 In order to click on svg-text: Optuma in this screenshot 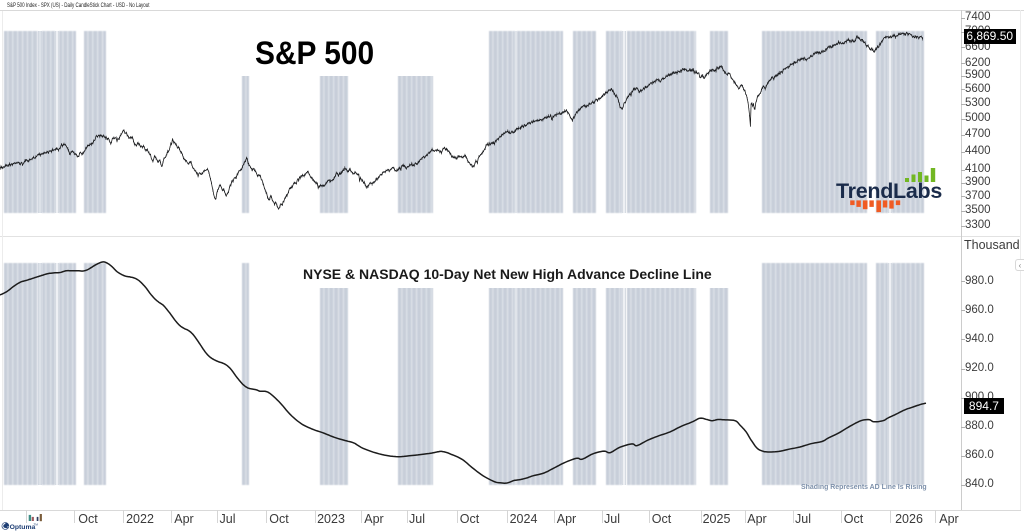, I will do `click(23, 527)`.